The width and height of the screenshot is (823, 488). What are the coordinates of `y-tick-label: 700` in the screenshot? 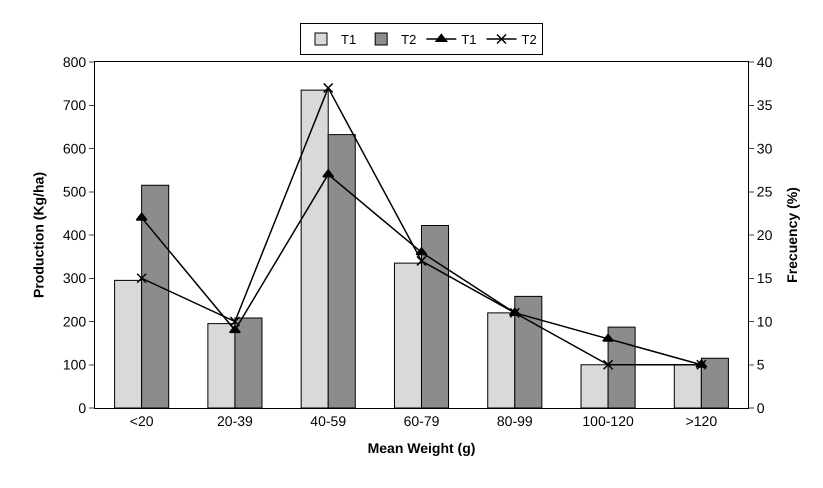 It's located at (74, 105).